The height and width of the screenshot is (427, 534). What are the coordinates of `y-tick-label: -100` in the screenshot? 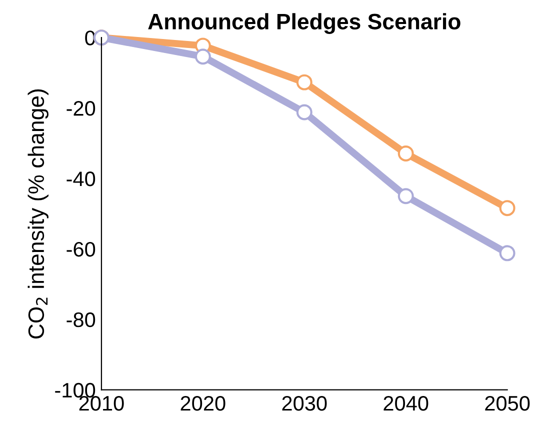 It's located at (75, 390).